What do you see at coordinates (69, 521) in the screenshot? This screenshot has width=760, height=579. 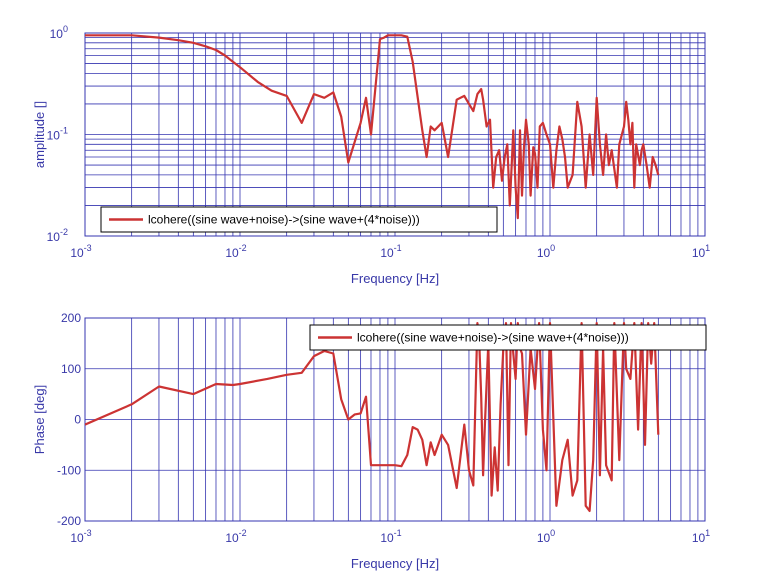 I see `y-tick-label: -200` at bounding box center [69, 521].